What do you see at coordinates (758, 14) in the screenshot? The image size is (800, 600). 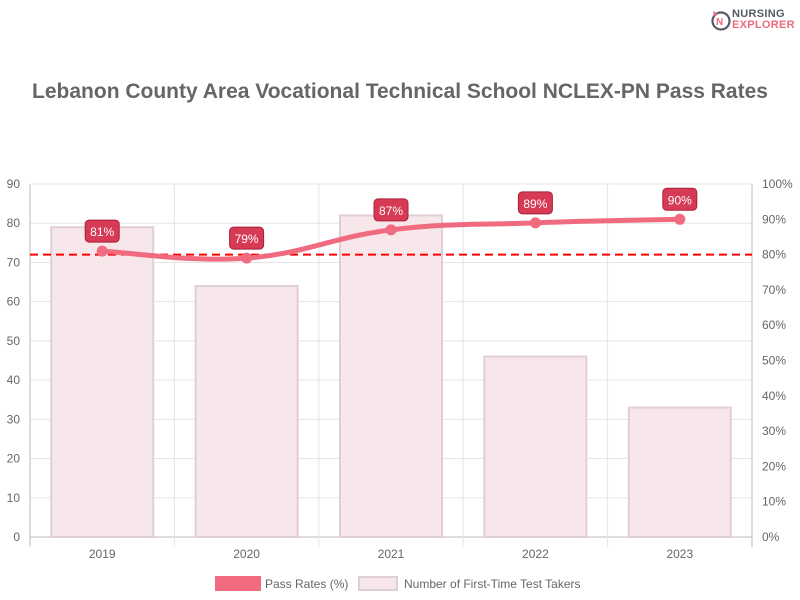 I see `logo-line1: NURSING` at bounding box center [758, 14].